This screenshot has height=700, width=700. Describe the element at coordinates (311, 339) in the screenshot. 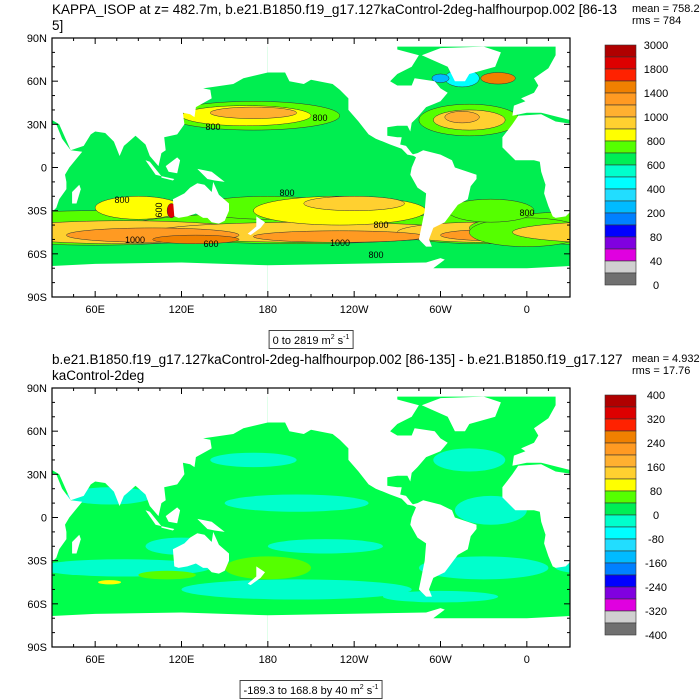

I see `top-range-label: 0 to 2819 m2 s-1` at that location.